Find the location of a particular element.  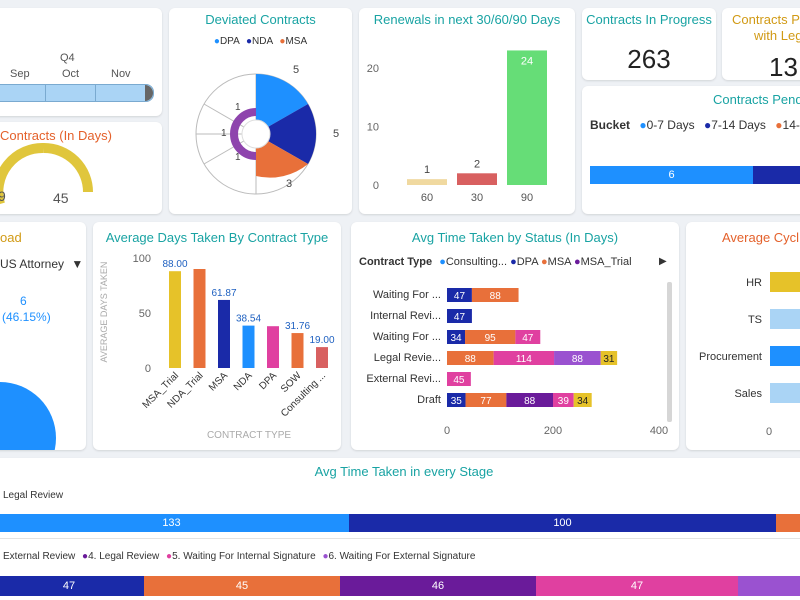

stage-bar-2-label-d: 47 is located at coordinates (637, 586).